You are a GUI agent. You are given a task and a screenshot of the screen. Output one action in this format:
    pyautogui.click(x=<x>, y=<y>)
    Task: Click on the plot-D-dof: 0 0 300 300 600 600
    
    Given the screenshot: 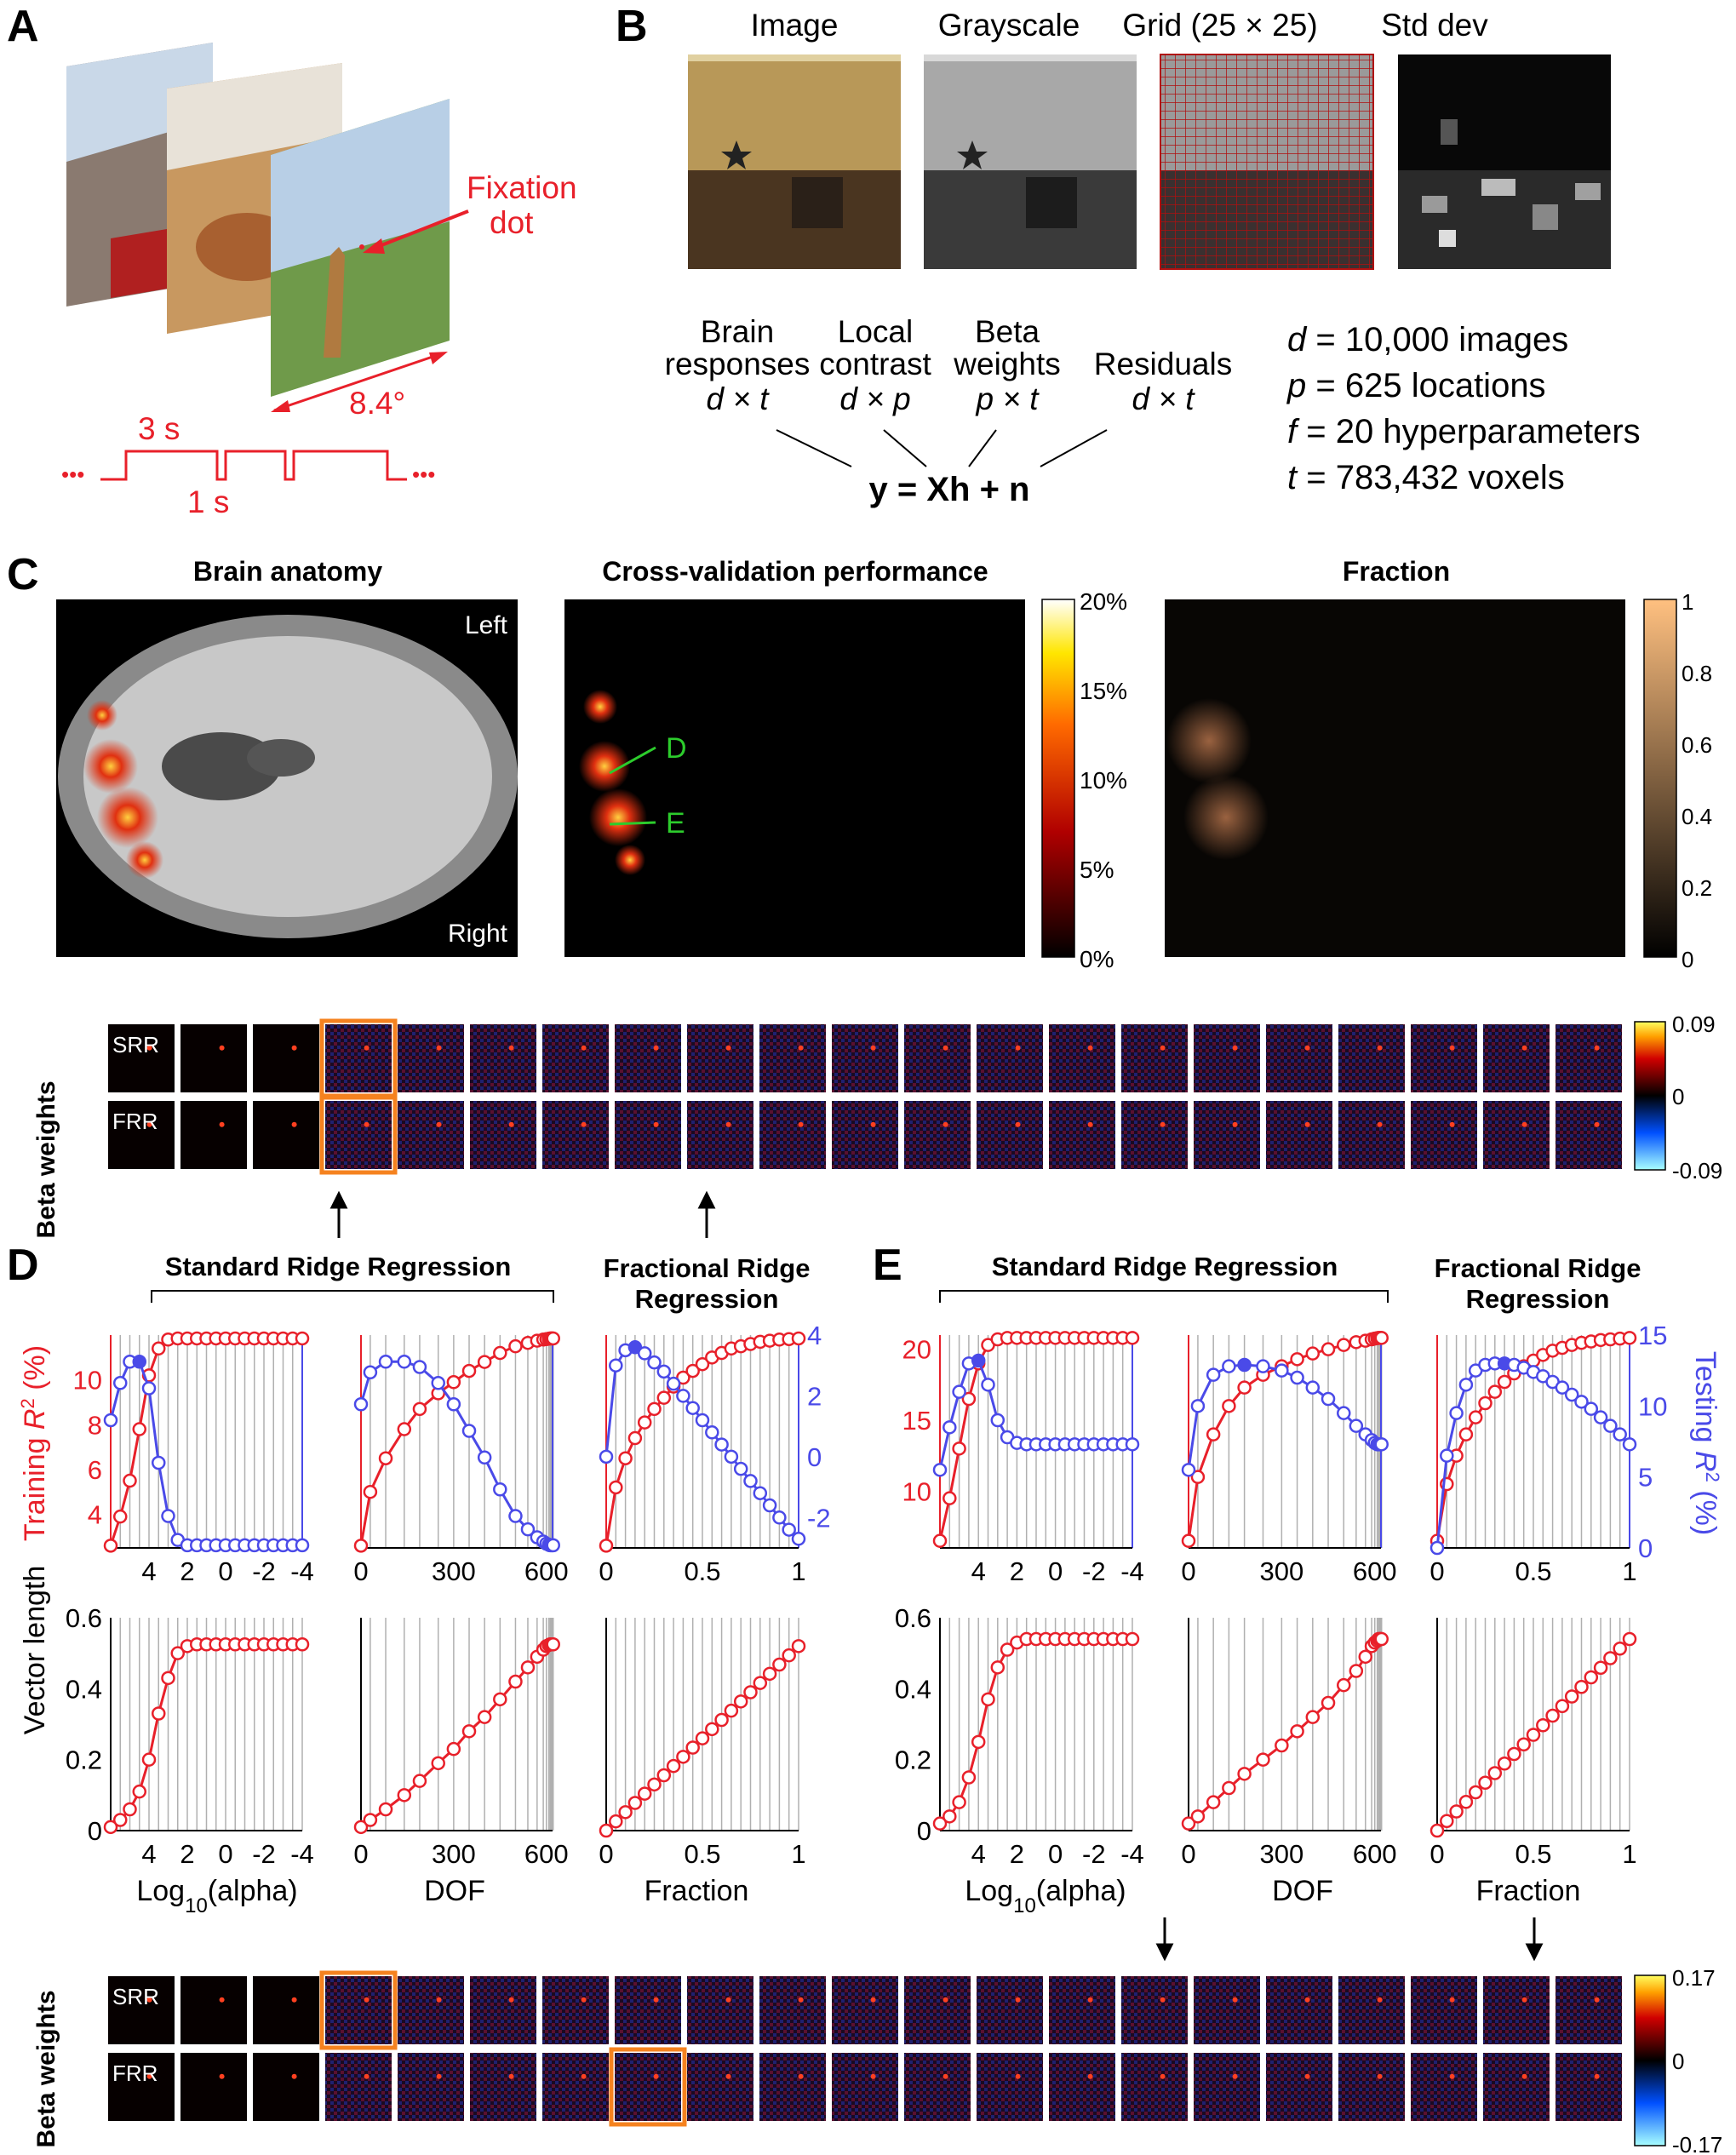 What is the action you would take?
    pyautogui.click(x=461, y=1600)
    